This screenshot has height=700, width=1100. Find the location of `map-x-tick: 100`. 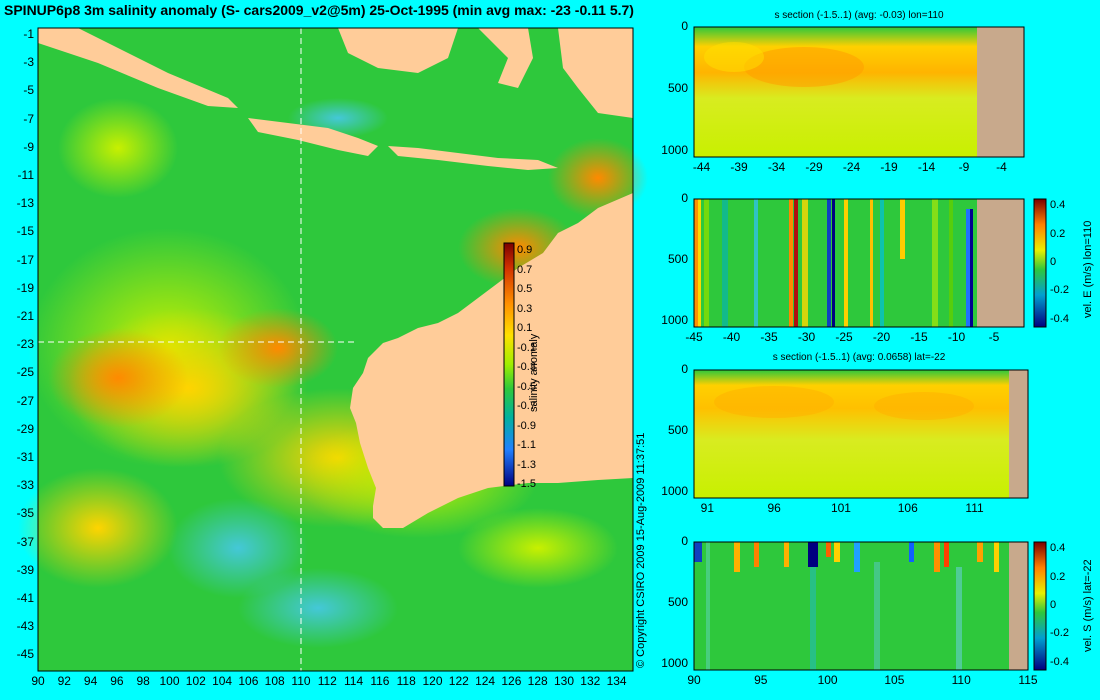

map-x-tick: 100 is located at coordinates (169, 681).